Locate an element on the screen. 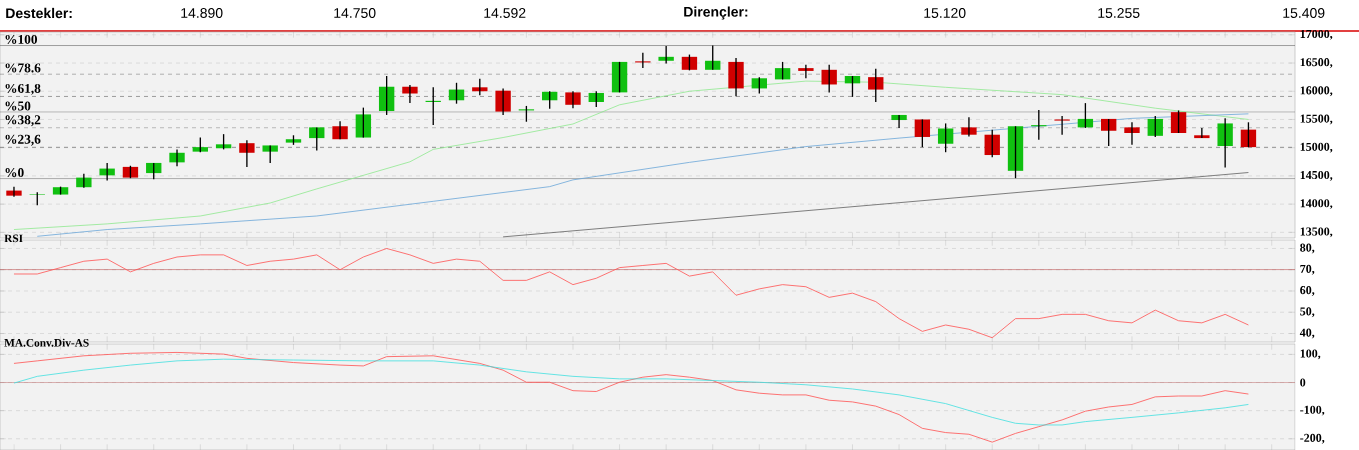 The image size is (1359, 450). y-tick-label: 15000, is located at coordinates (1316, 147).